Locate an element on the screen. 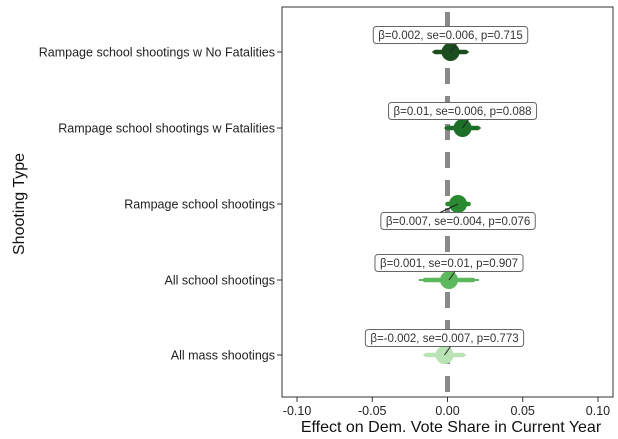 This screenshot has height=439, width=618. estimate-annotation: β=0.007, se=0.004, p=0.076 is located at coordinates (458, 216).